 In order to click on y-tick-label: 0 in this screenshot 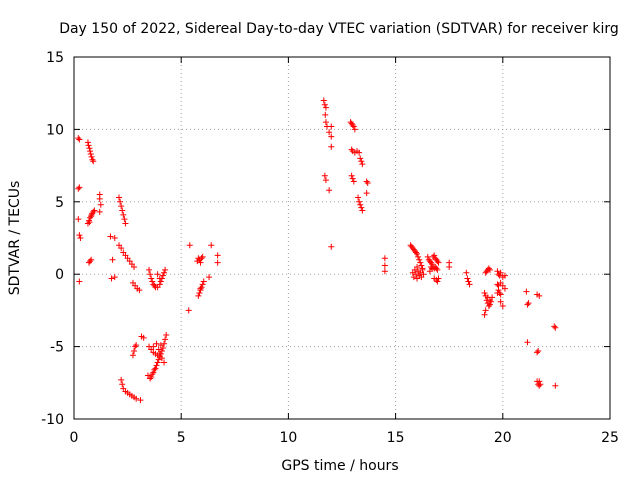, I will do `click(59, 275)`.